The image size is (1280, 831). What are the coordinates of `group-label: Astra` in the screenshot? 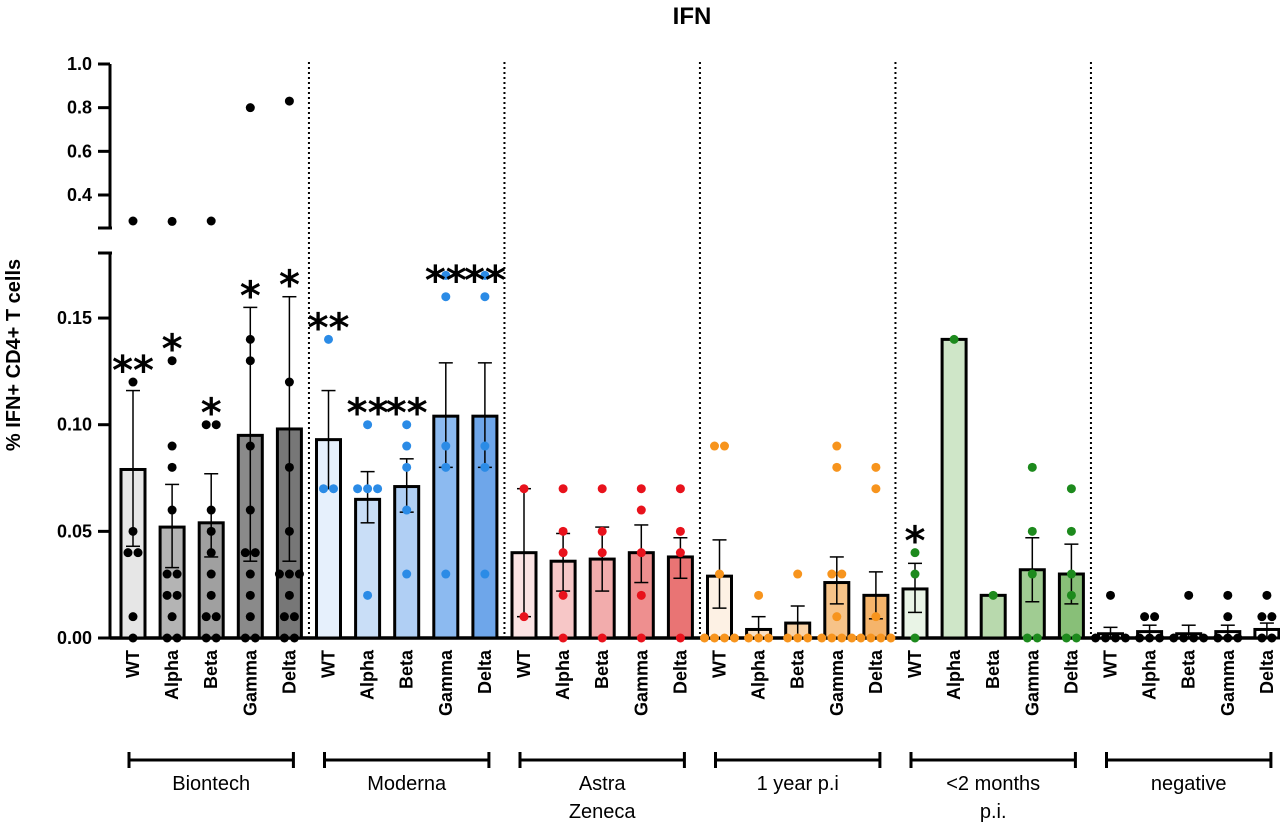 It's located at (603, 784).